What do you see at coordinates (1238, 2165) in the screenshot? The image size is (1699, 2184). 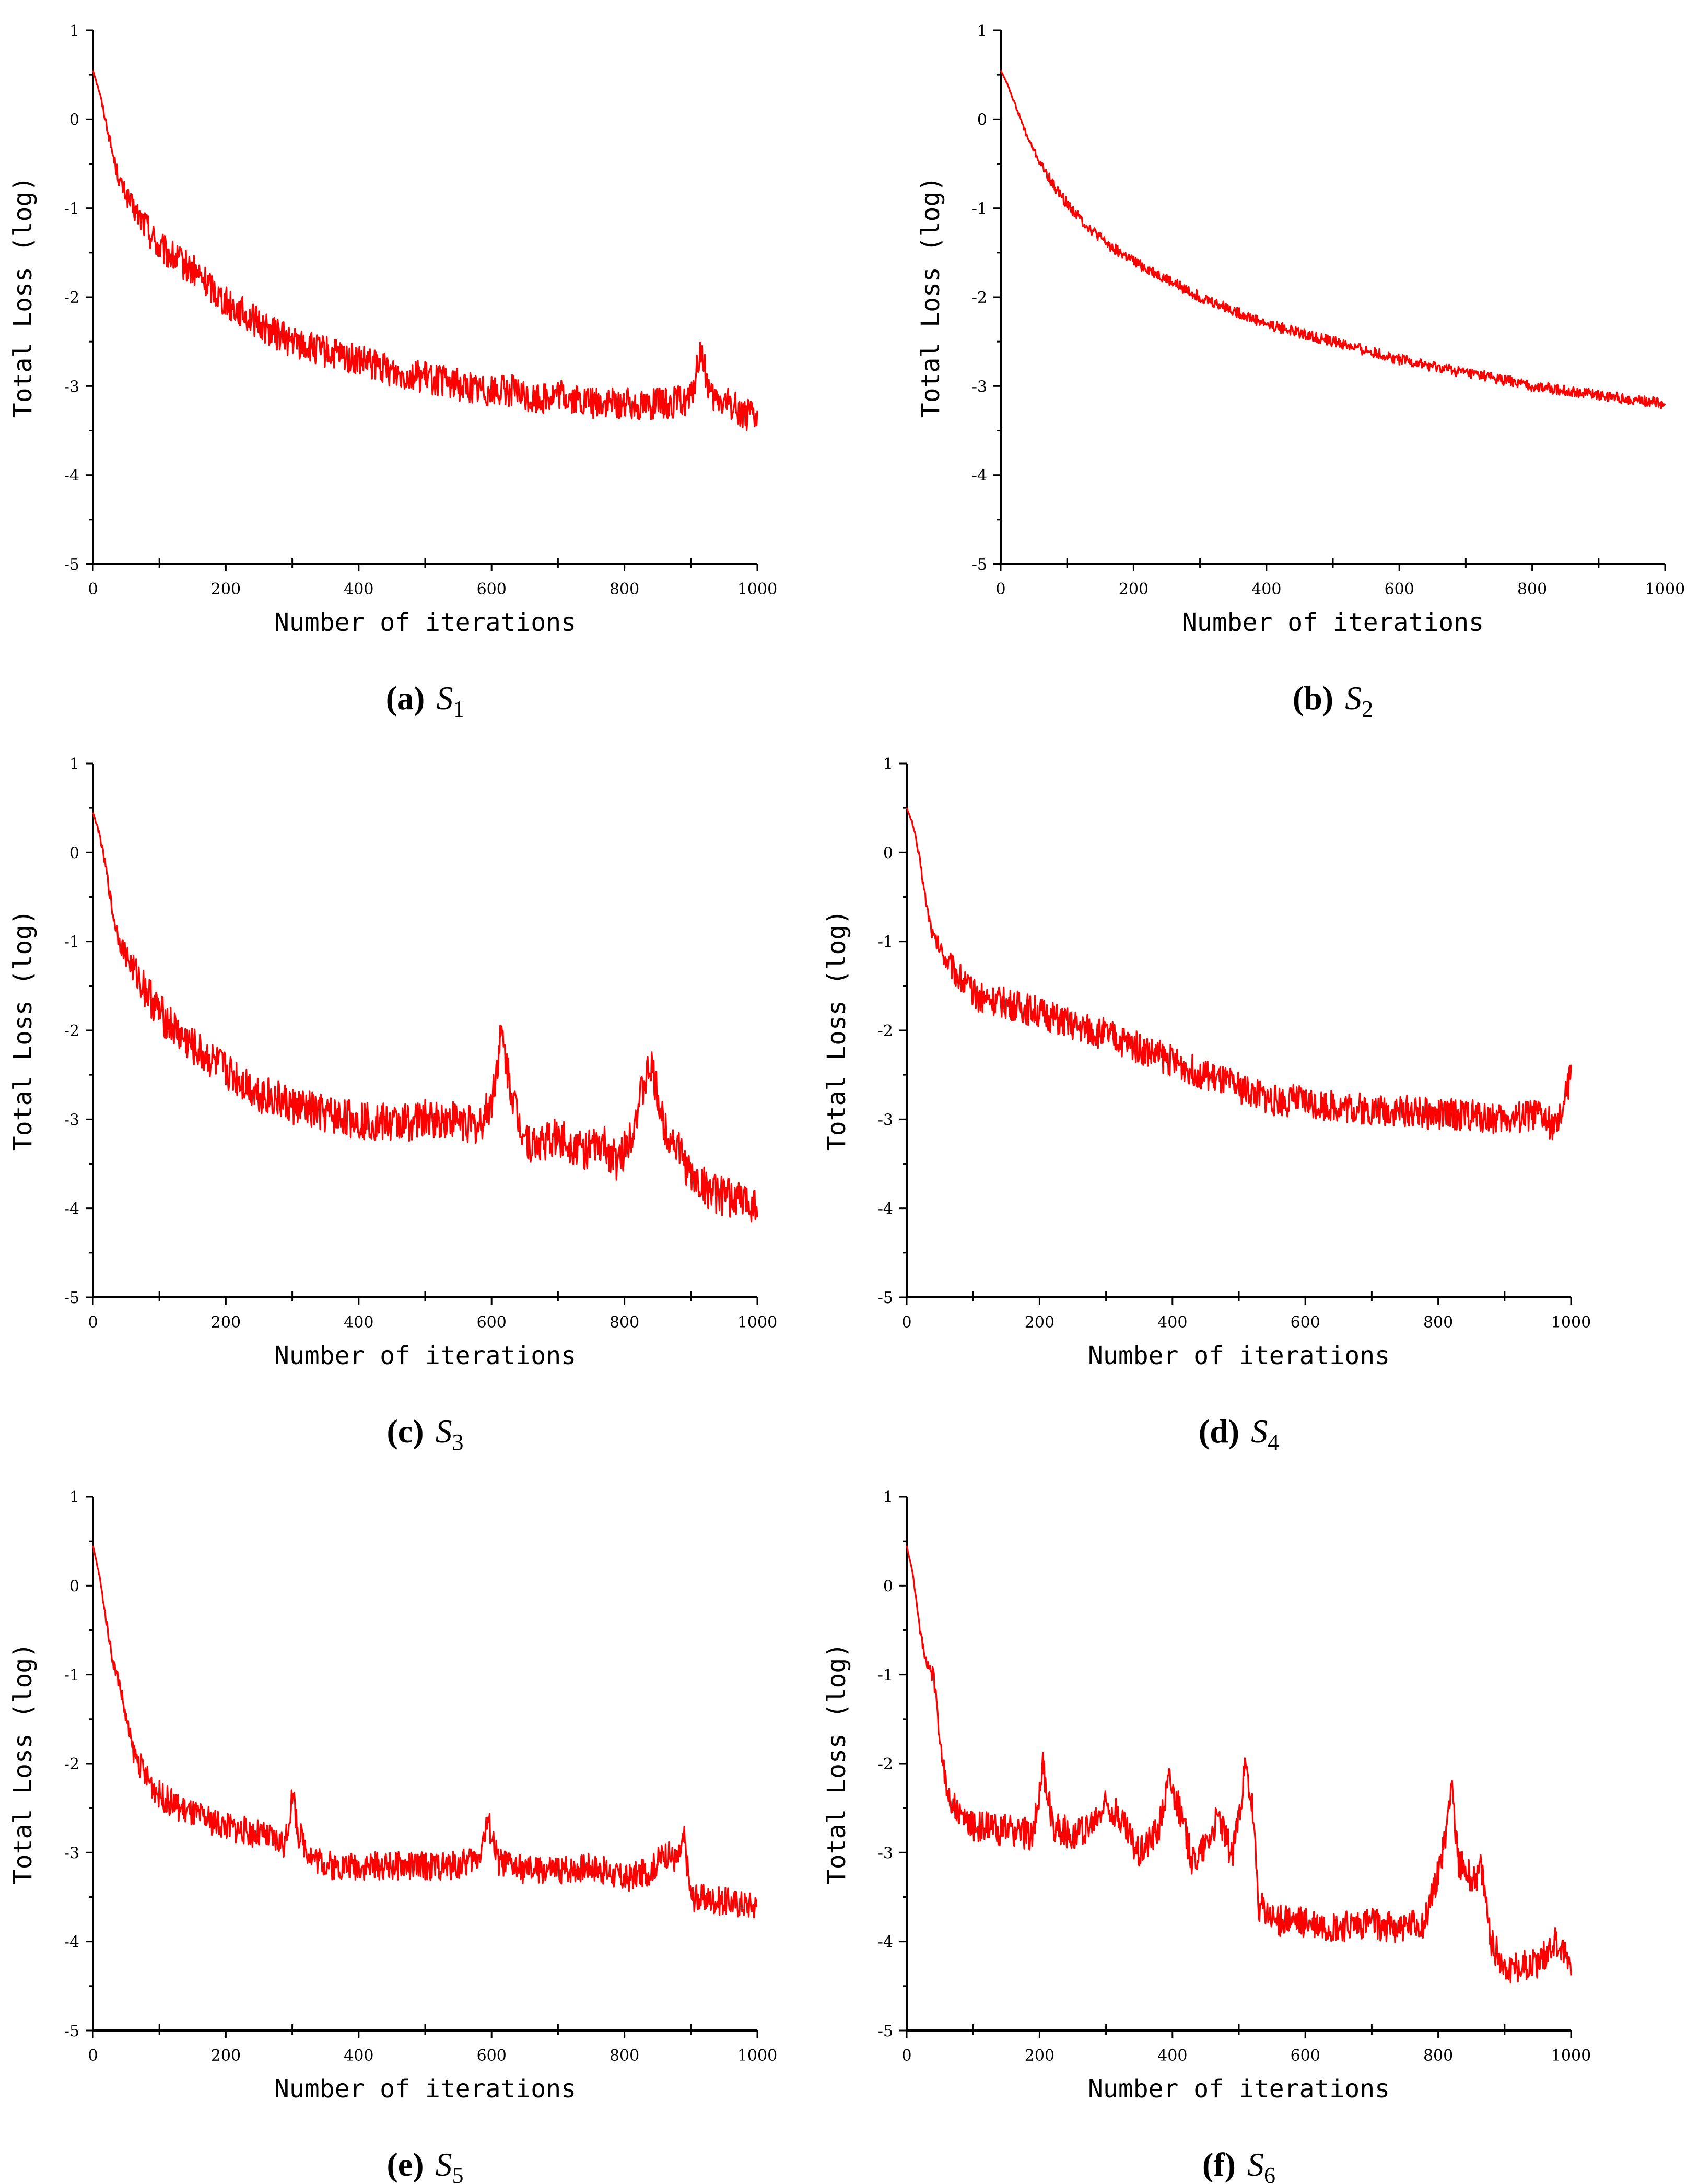 I see `panel-caption: (f) S6` at bounding box center [1238, 2165].